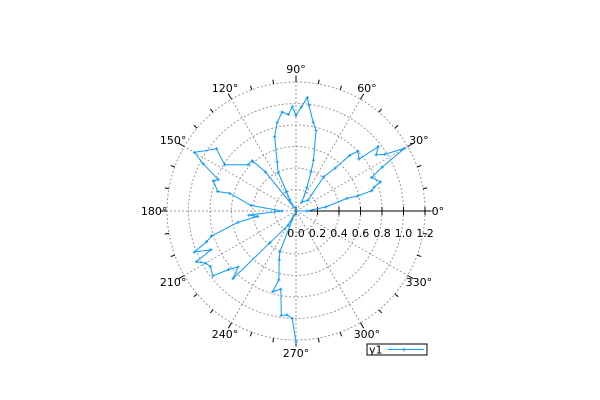 The image size is (600, 400). What do you see at coordinates (382, 233) in the screenshot?
I see `r-label-4: 0.8` at bounding box center [382, 233].